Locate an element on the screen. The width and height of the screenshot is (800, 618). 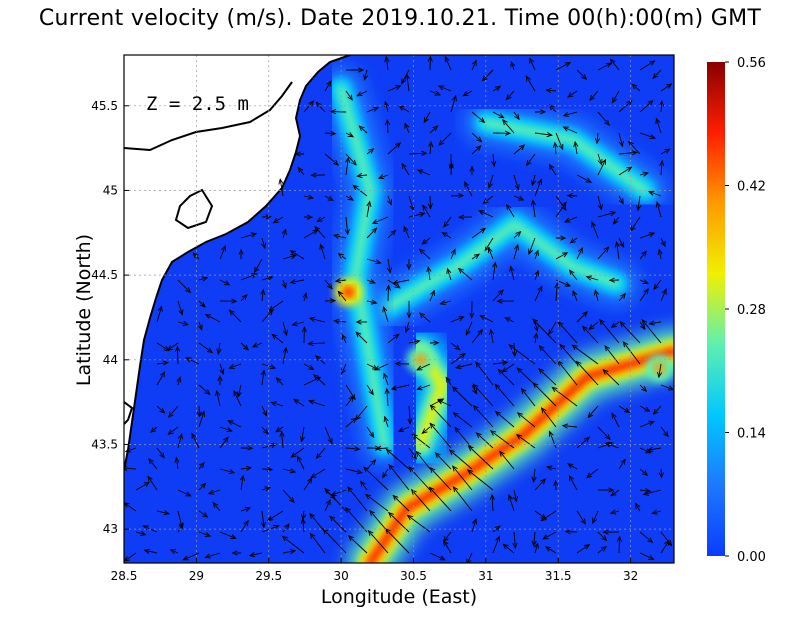
depth-label: Z = 2.5 m is located at coordinates (197, 104).